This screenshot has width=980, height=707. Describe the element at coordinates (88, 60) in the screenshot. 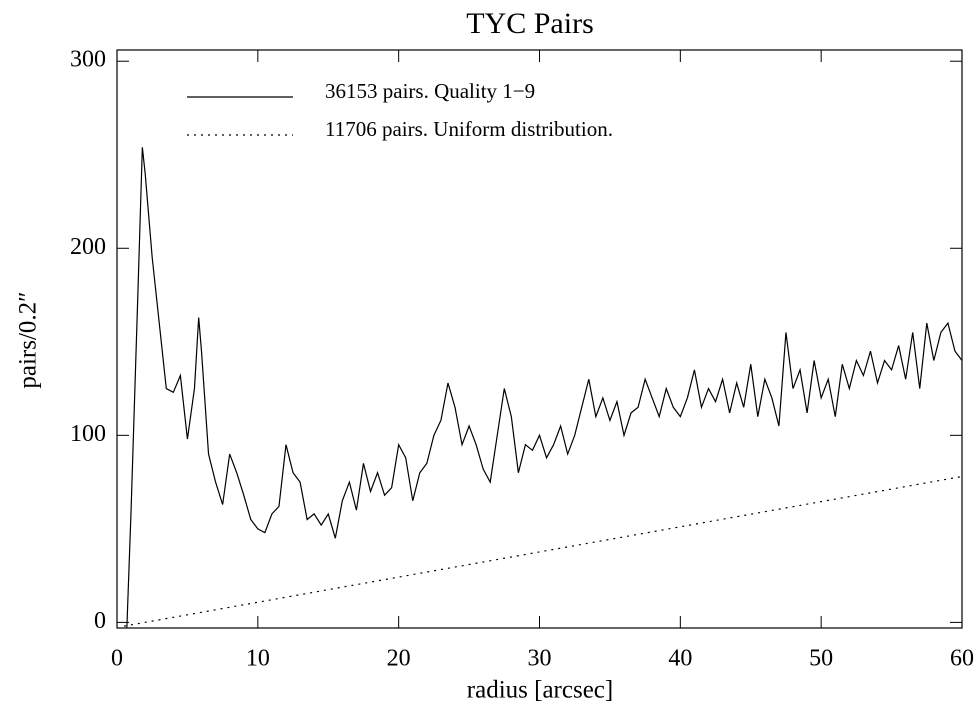

I see `y-tick-label: 300` at that location.